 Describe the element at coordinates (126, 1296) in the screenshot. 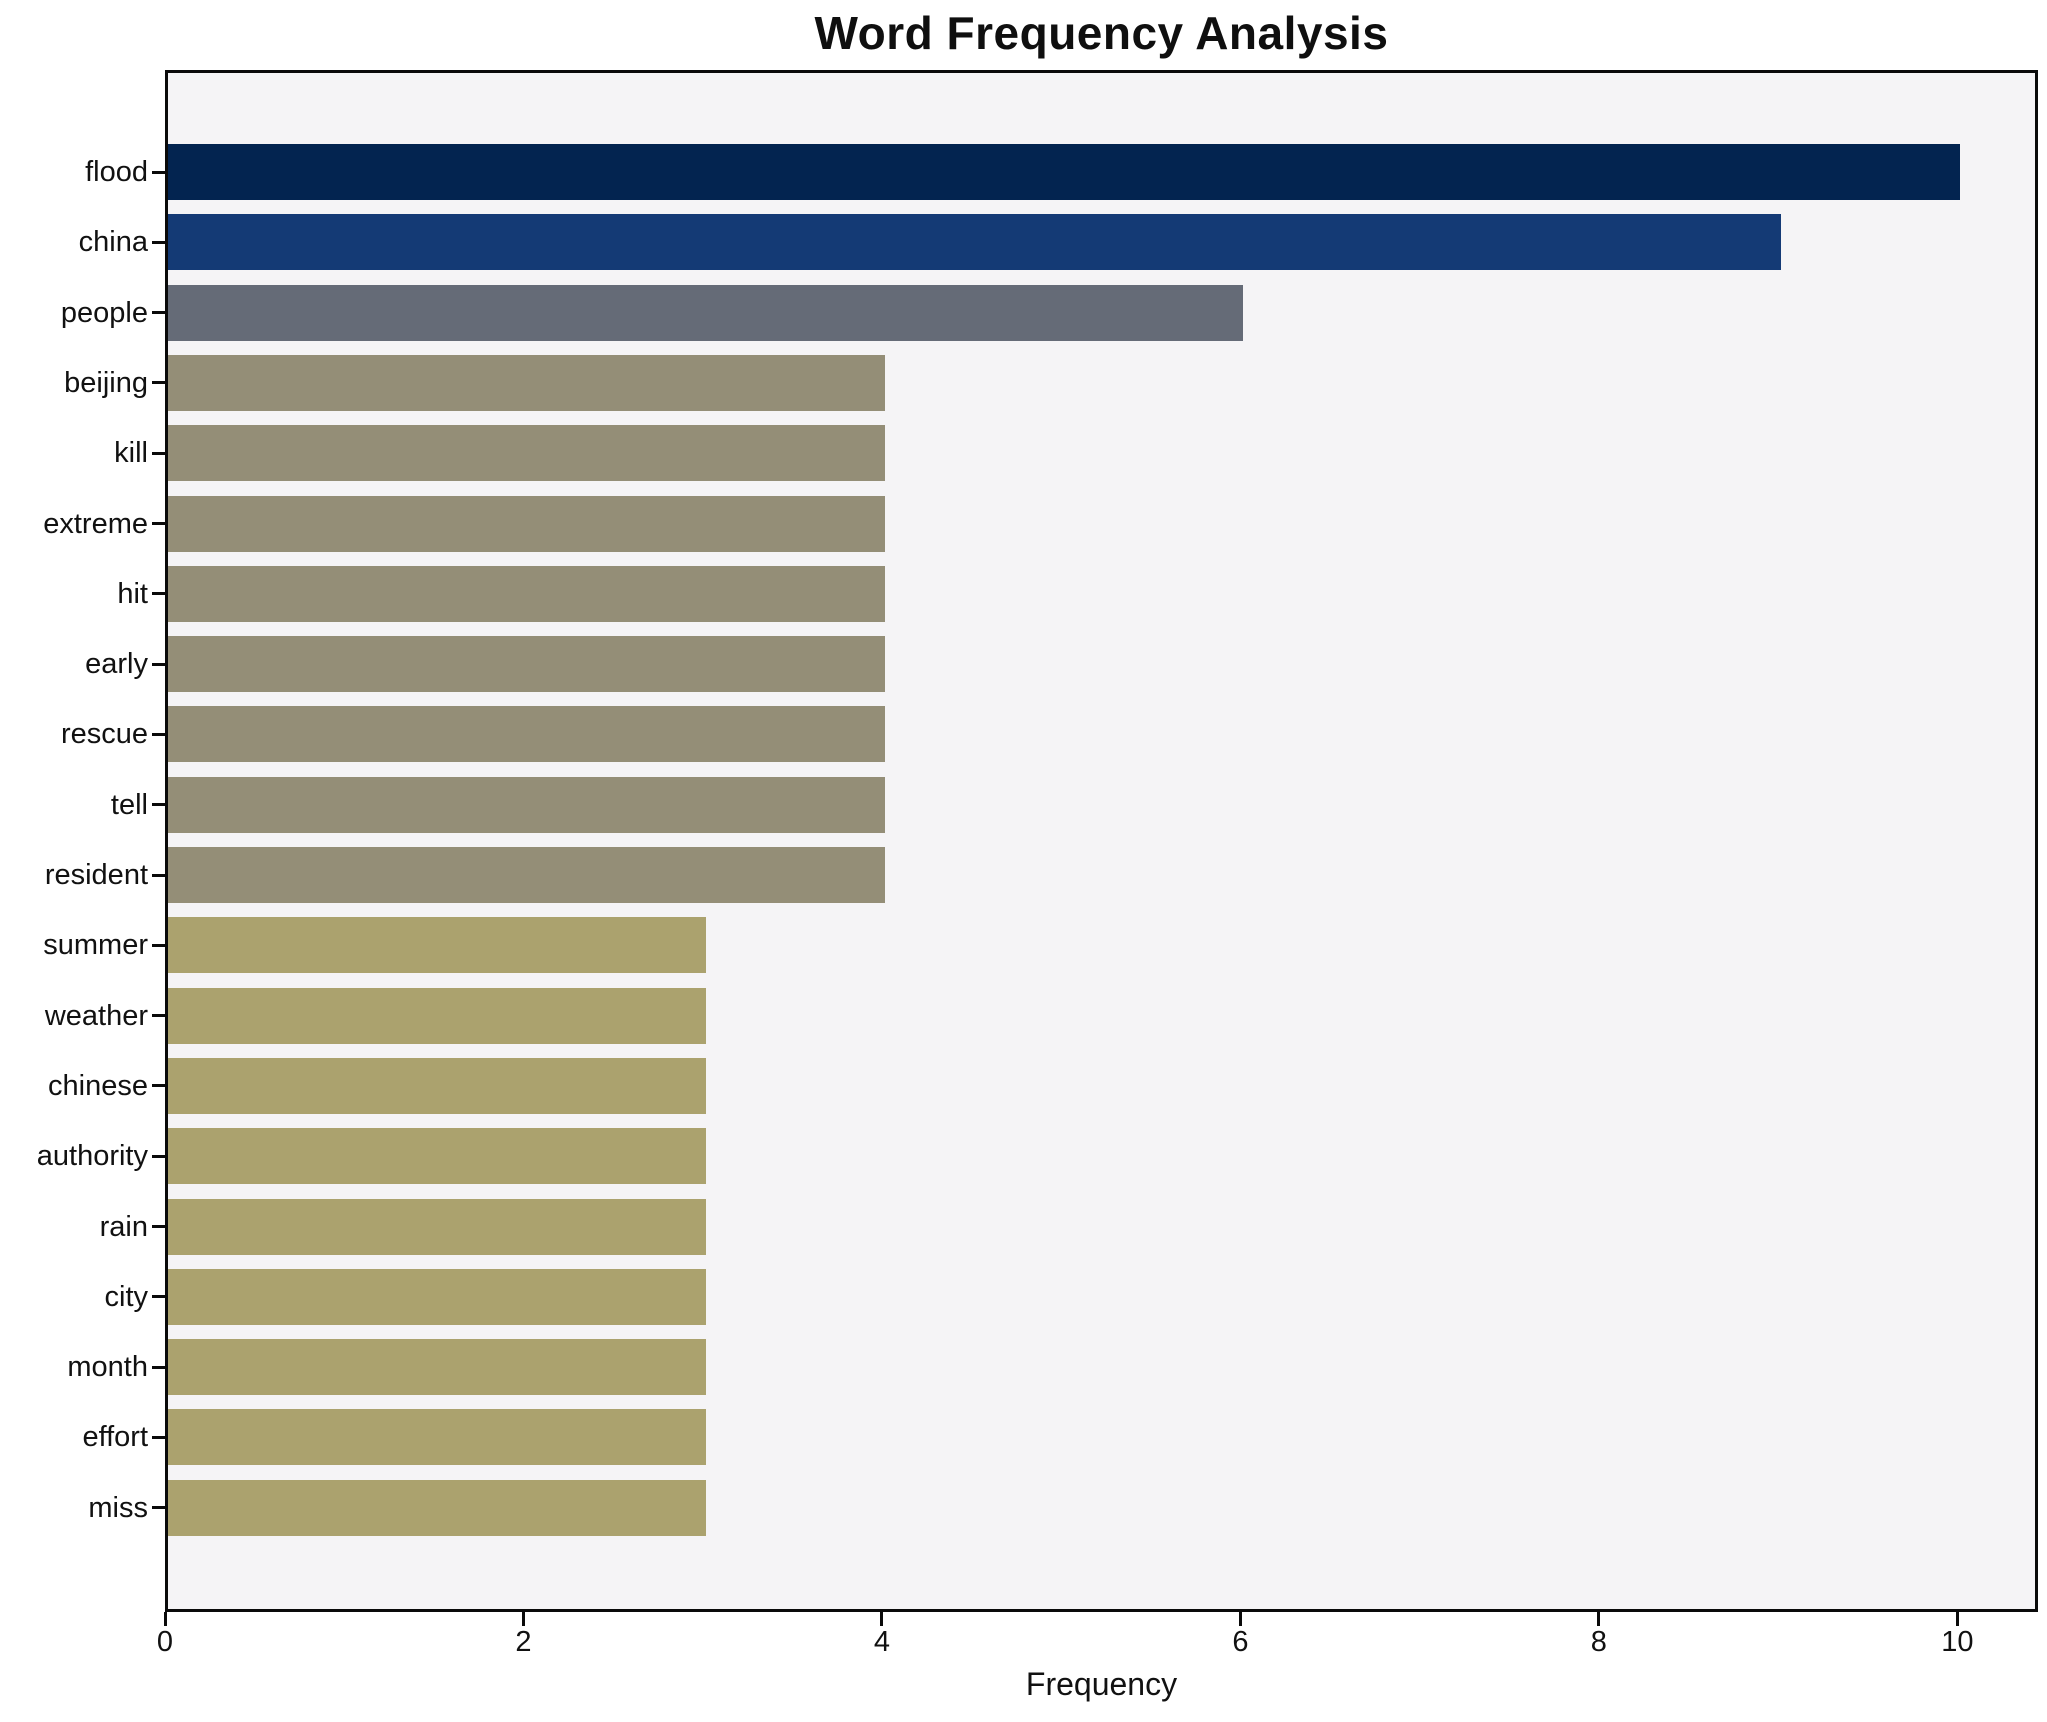

I see `y-tick-label-city: city` at that location.